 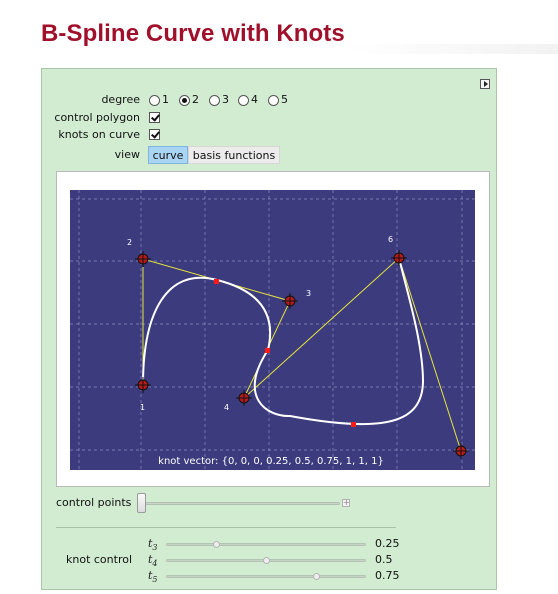 I want to click on knot-value: 0.25, so click(x=387, y=543).